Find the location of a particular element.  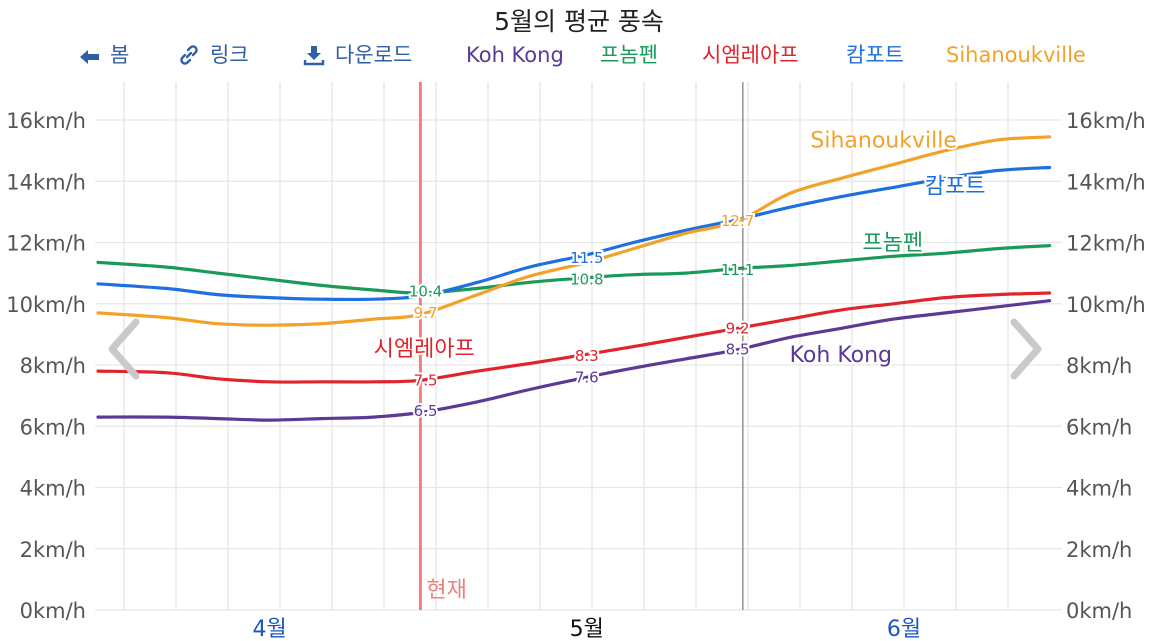

y-tick-label-right: 6km/h is located at coordinates (1099, 427).